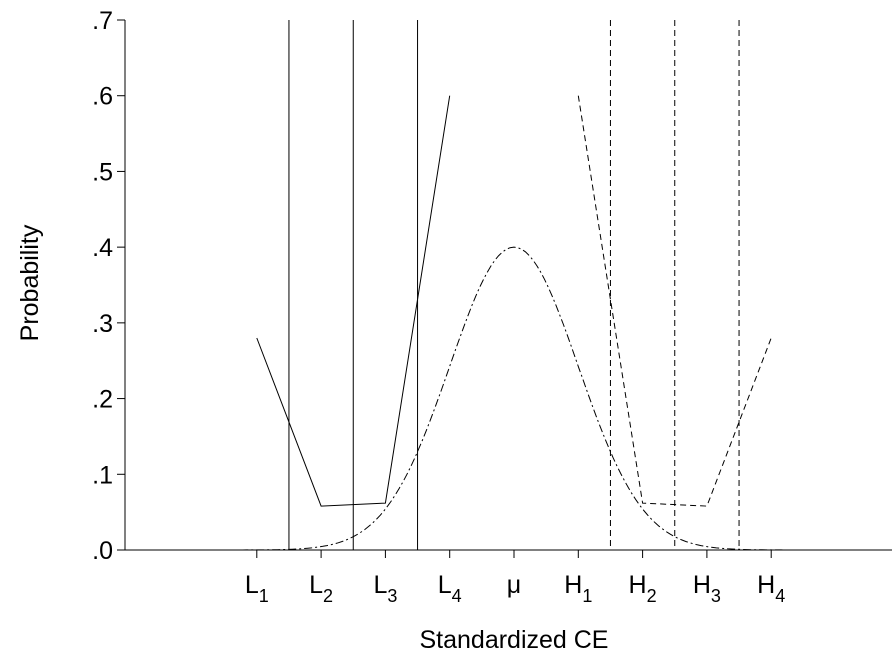 This screenshot has width=892, height=661. Describe the element at coordinates (102, 324) in the screenshot. I see `y-tick-label: .3` at that location.